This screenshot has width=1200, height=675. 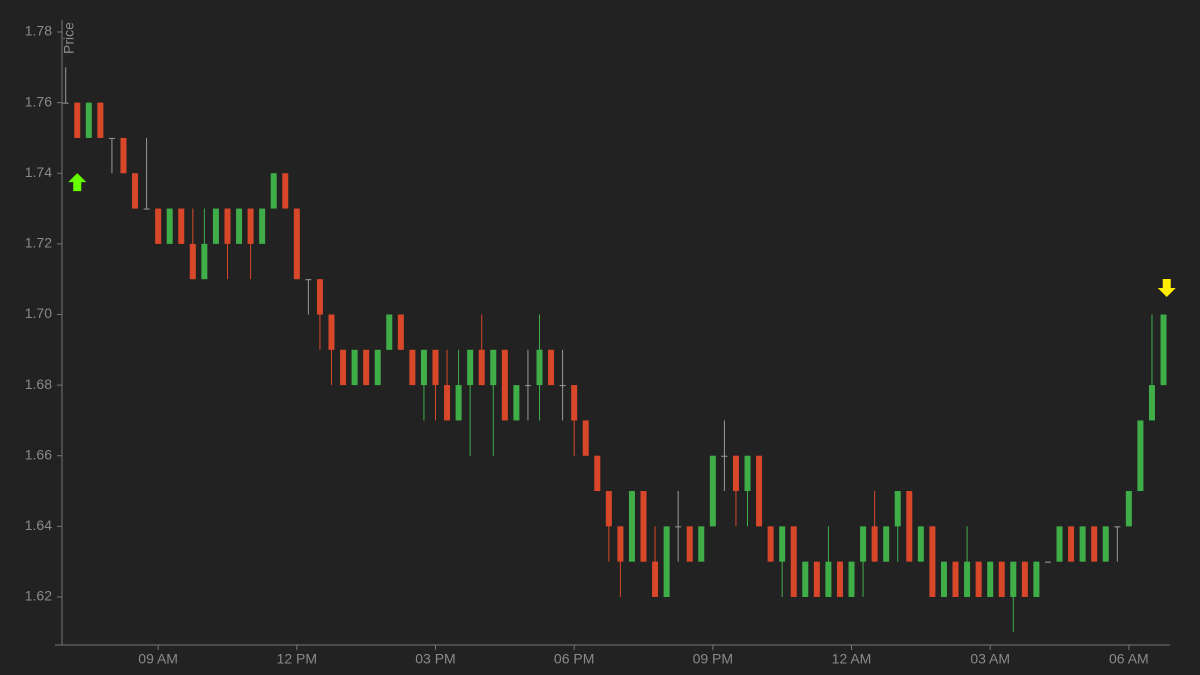 I want to click on x-tick-label: 09 PM, so click(x=713, y=659).